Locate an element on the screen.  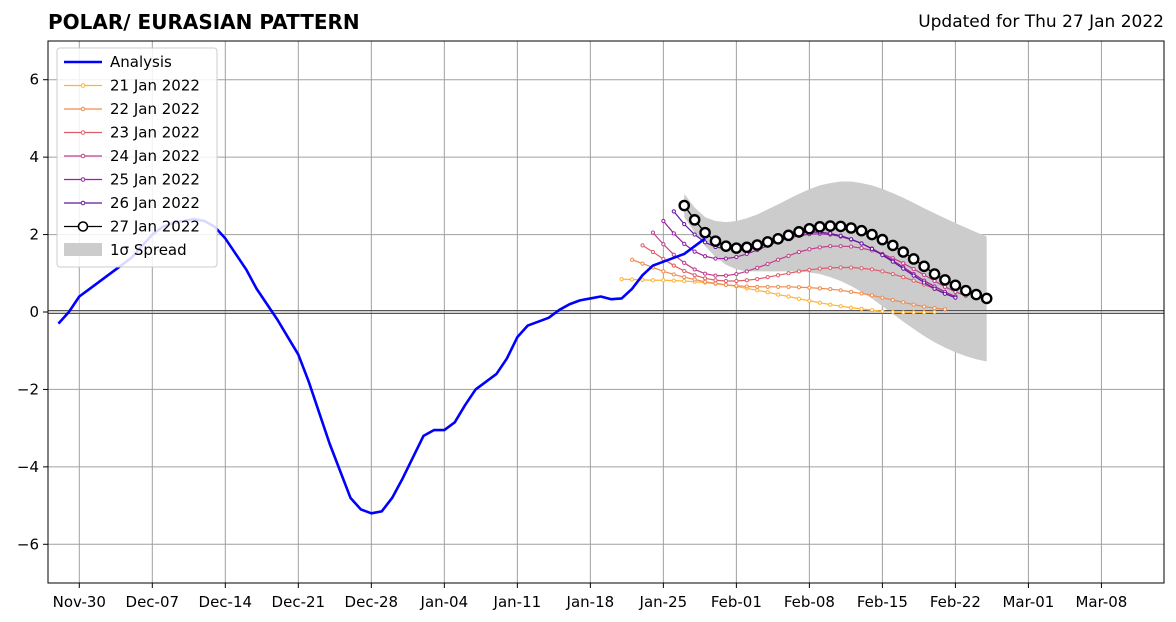
y-tick-label: −4 is located at coordinates (28, 467).